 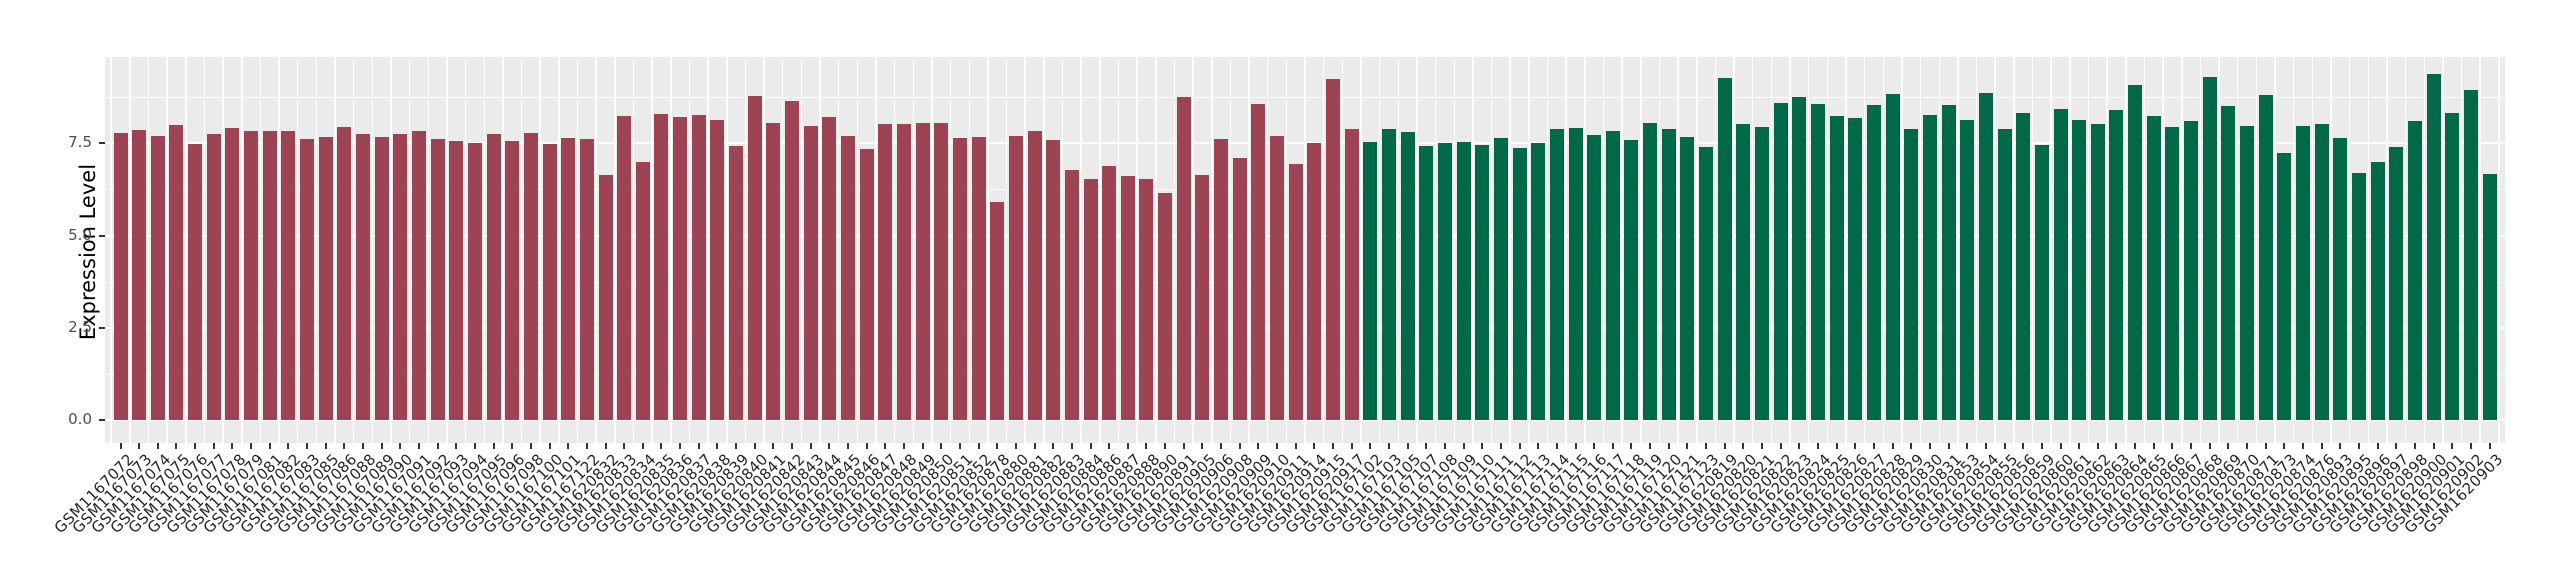 What do you see at coordinates (1706, 283) in the screenshot?
I see `bar-GSM1167123` at bounding box center [1706, 283].